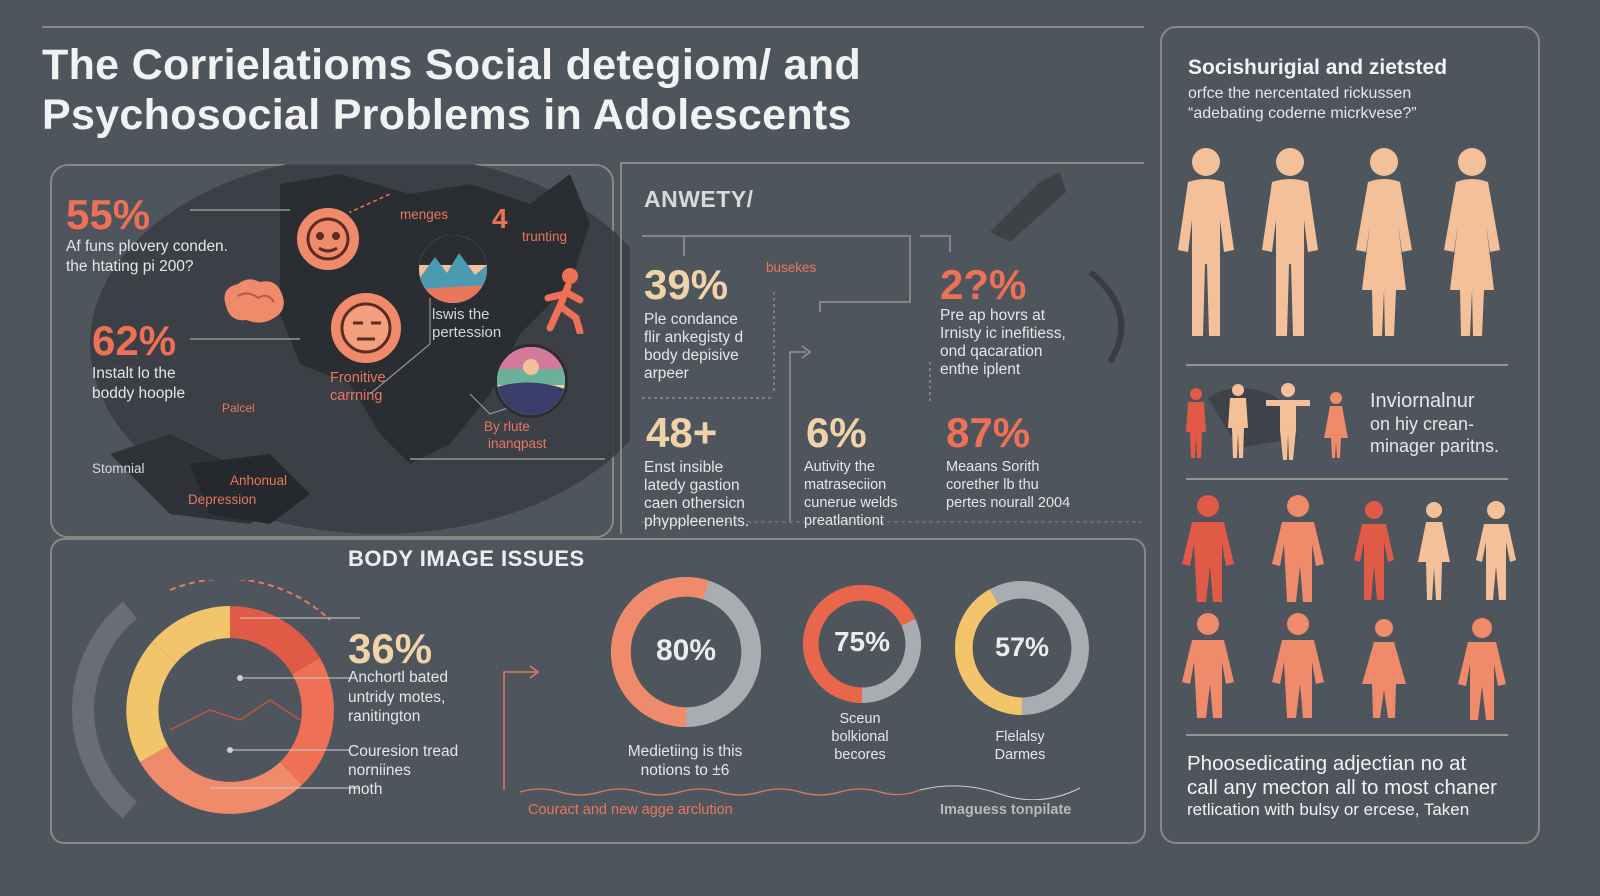 Image resolution: width=1600 pixels, height=896 pixels. What do you see at coordinates (545, 236) in the screenshot?
I see `label-trunting: trunting` at bounding box center [545, 236].